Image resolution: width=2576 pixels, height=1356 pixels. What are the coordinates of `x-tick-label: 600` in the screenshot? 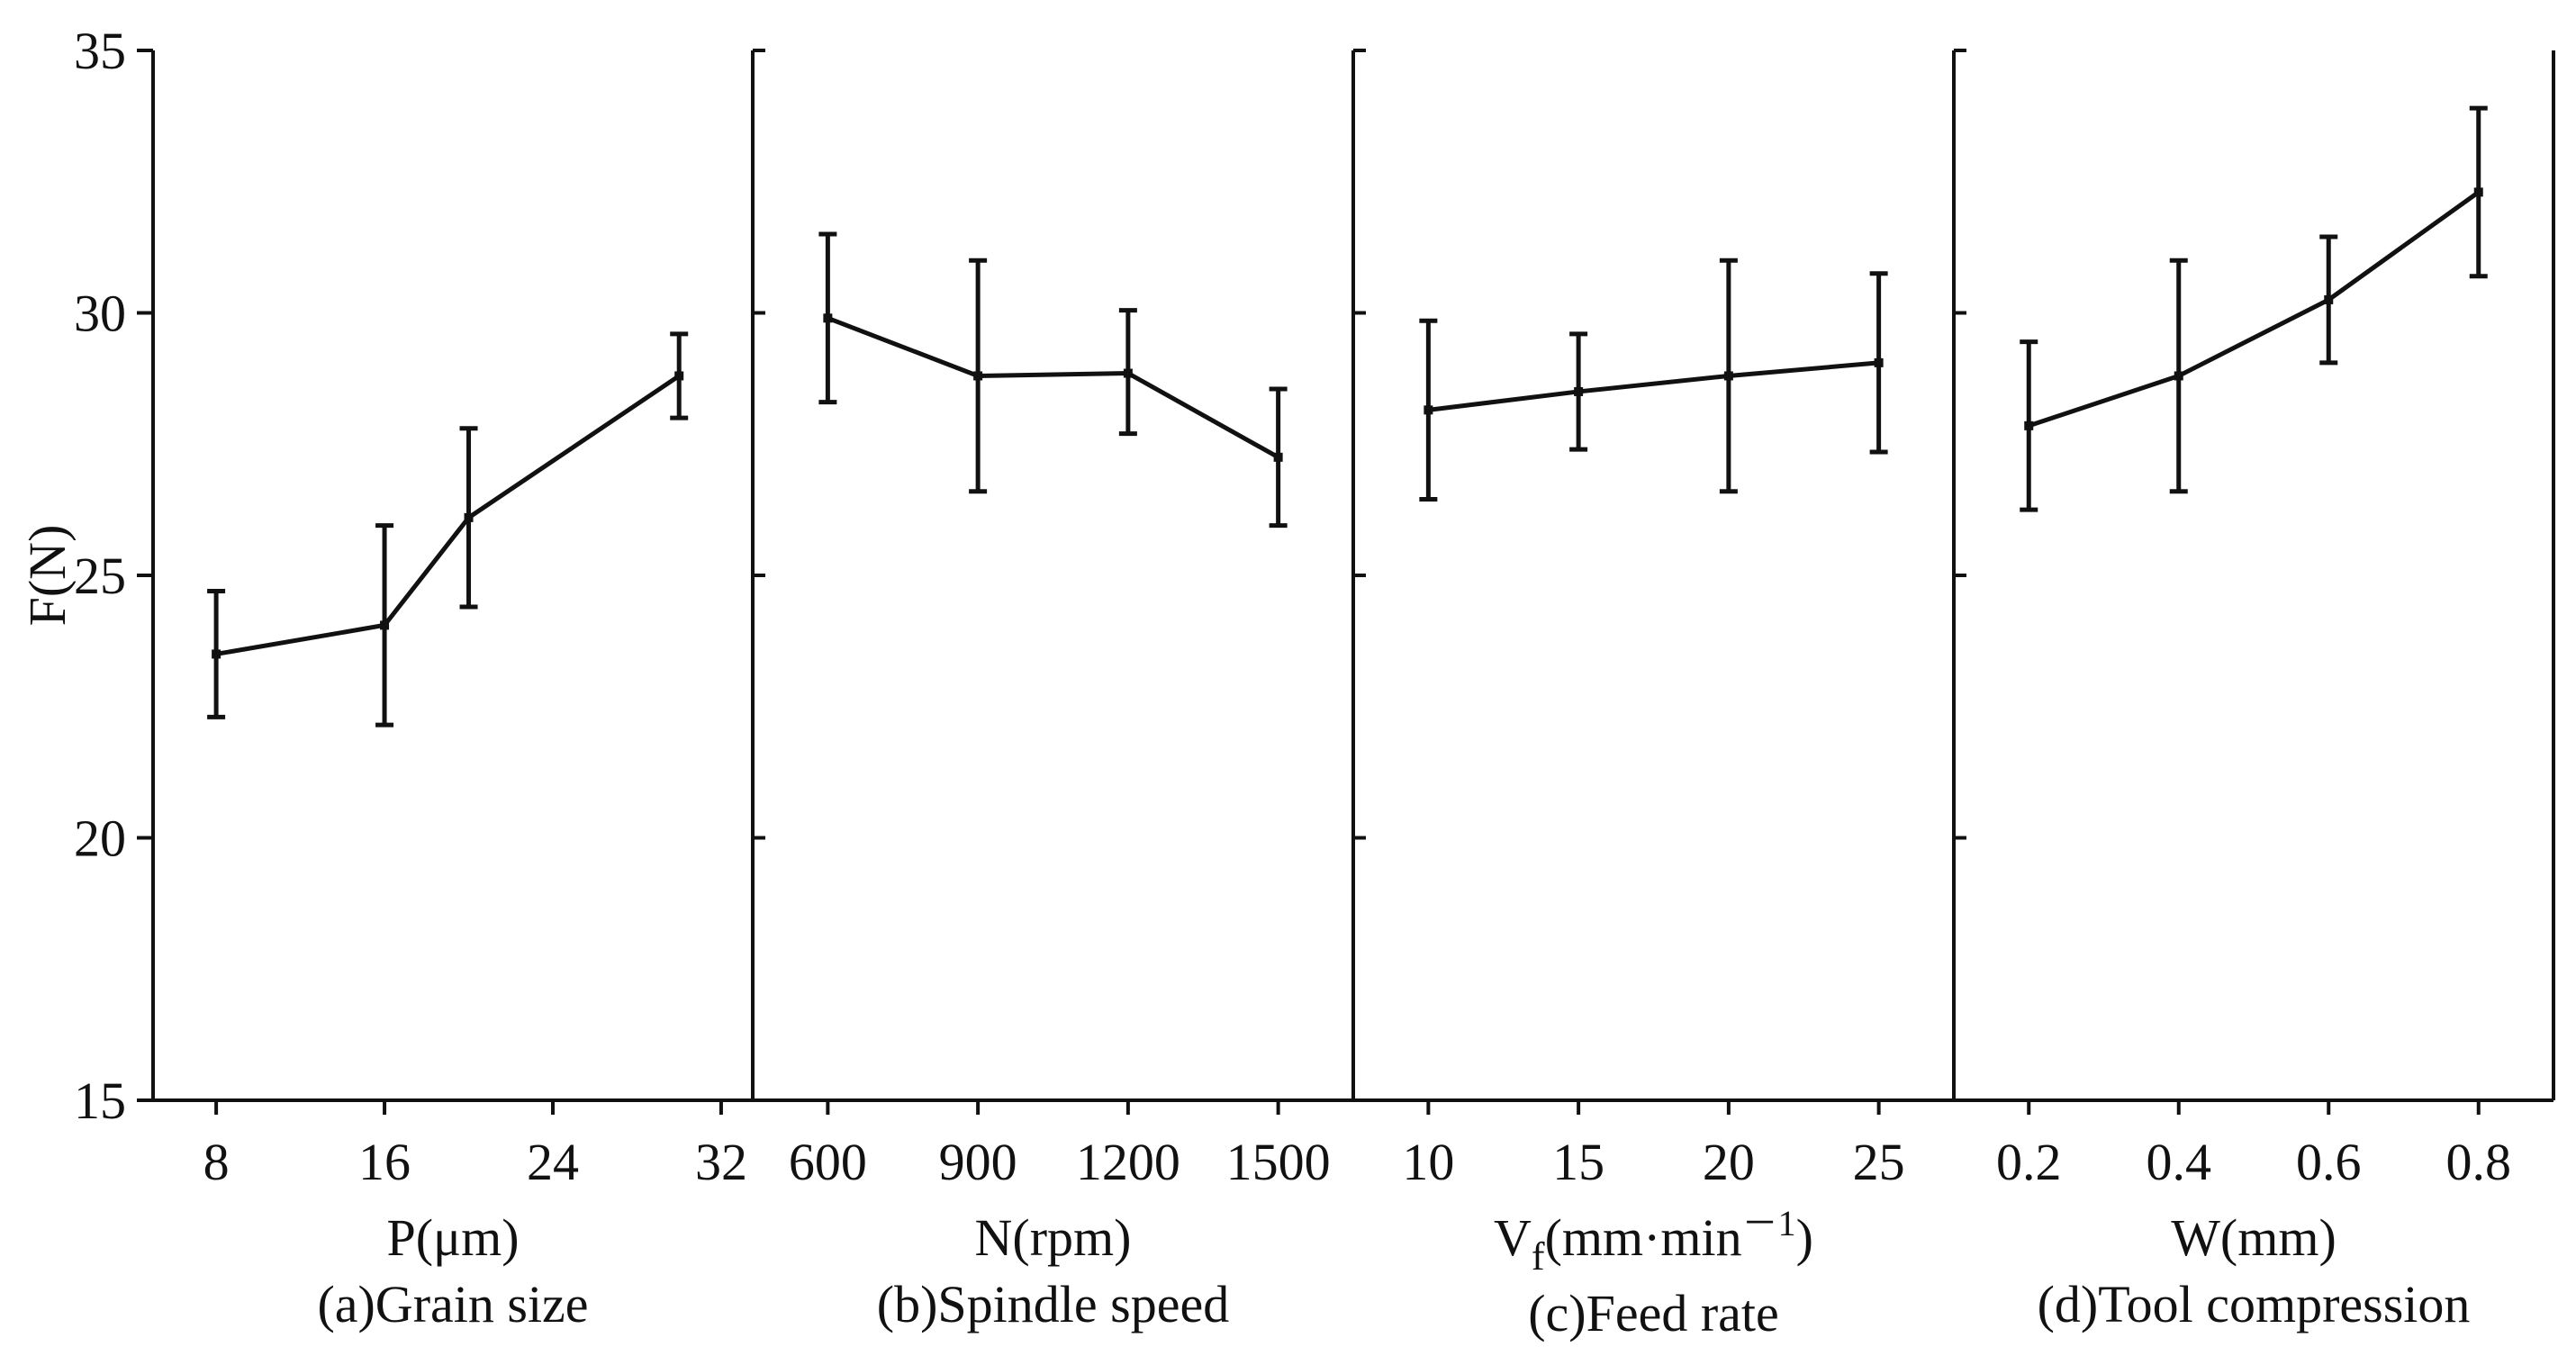 It's located at (828, 1162).